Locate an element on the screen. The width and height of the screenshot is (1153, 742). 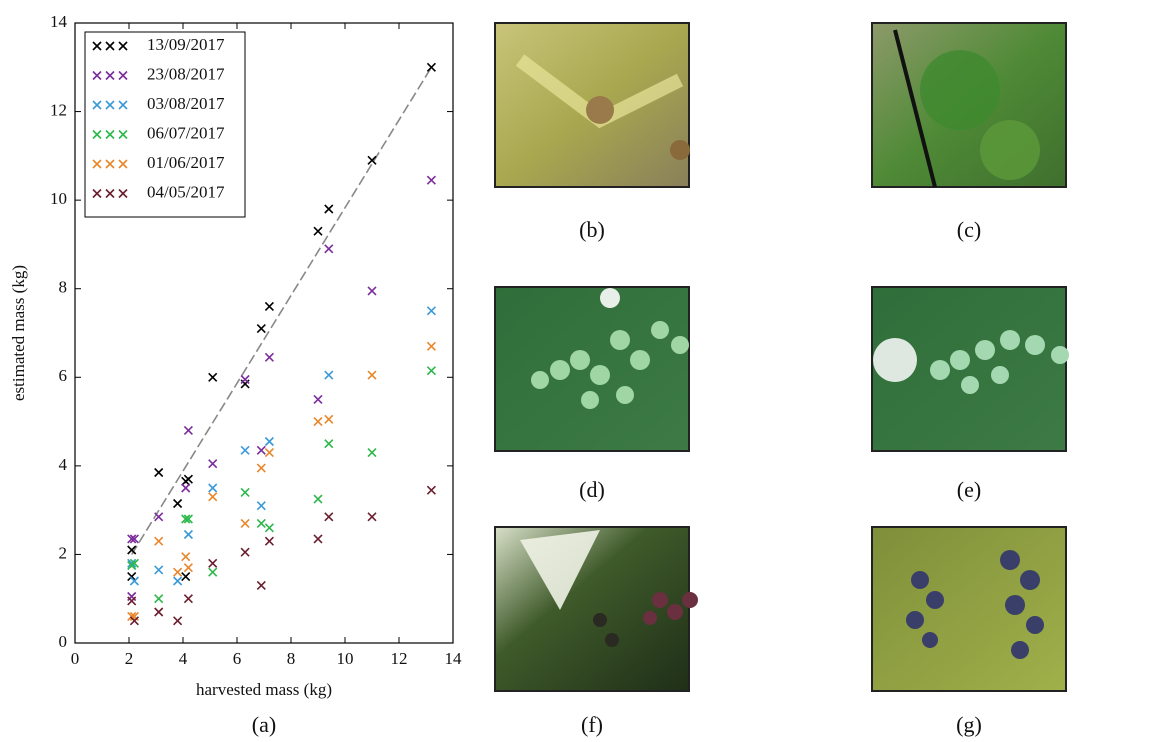
legend-box is located at coordinates (165, 124).